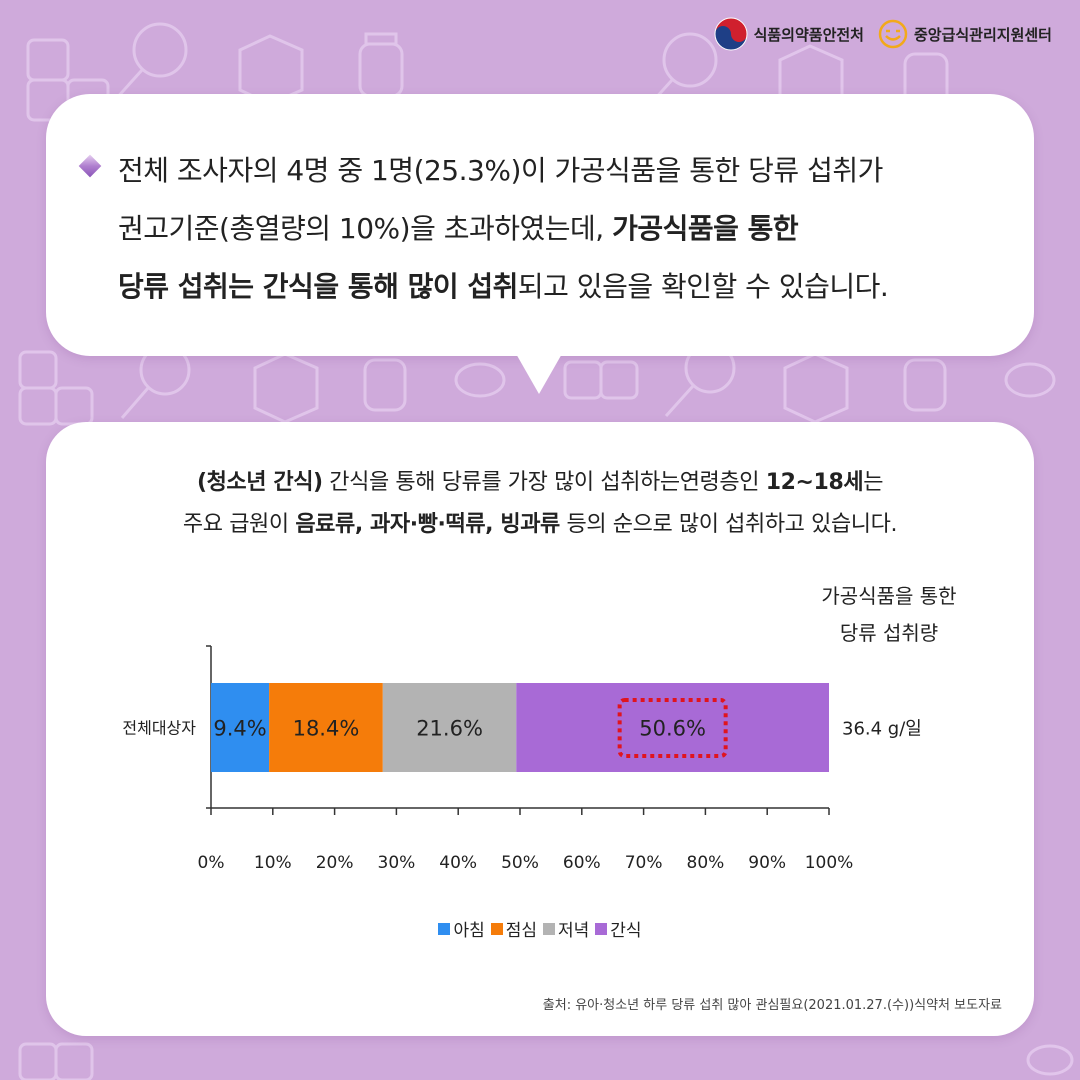 This screenshot has width=1080, height=1080. I want to click on x-tick-label: 50%, so click(520, 863).